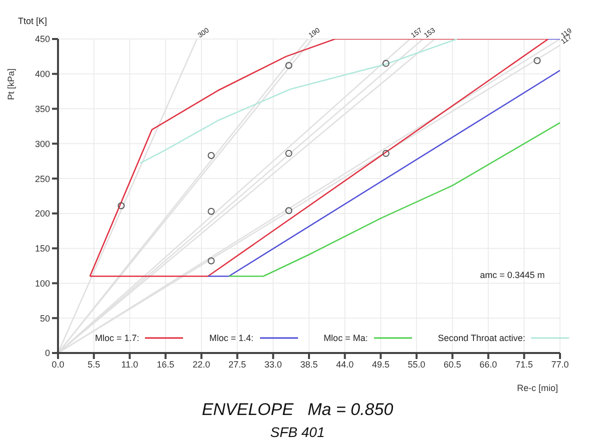 This screenshot has height=448, width=595. I want to click on x-tick-label: 5.5, so click(94, 364).